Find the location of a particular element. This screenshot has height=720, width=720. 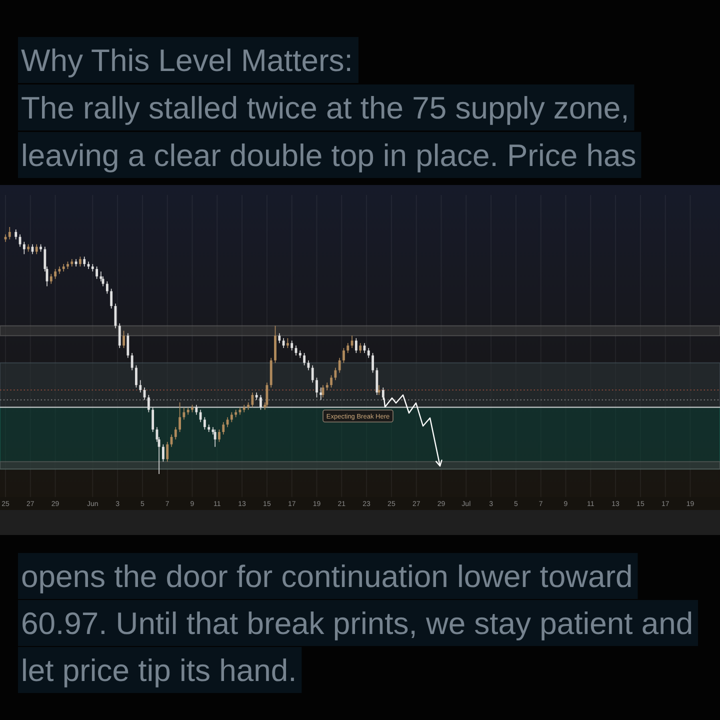

chart-title: Why This Level Matters: is located at coordinates (187, 60).